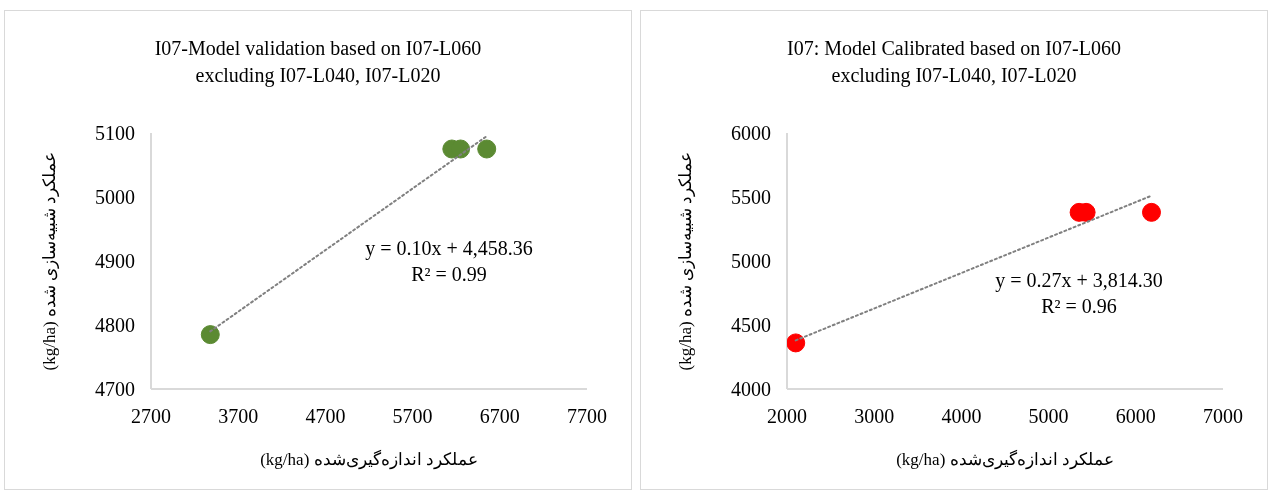  I want to click on y-tick-label: 4700, so click(115, 389).